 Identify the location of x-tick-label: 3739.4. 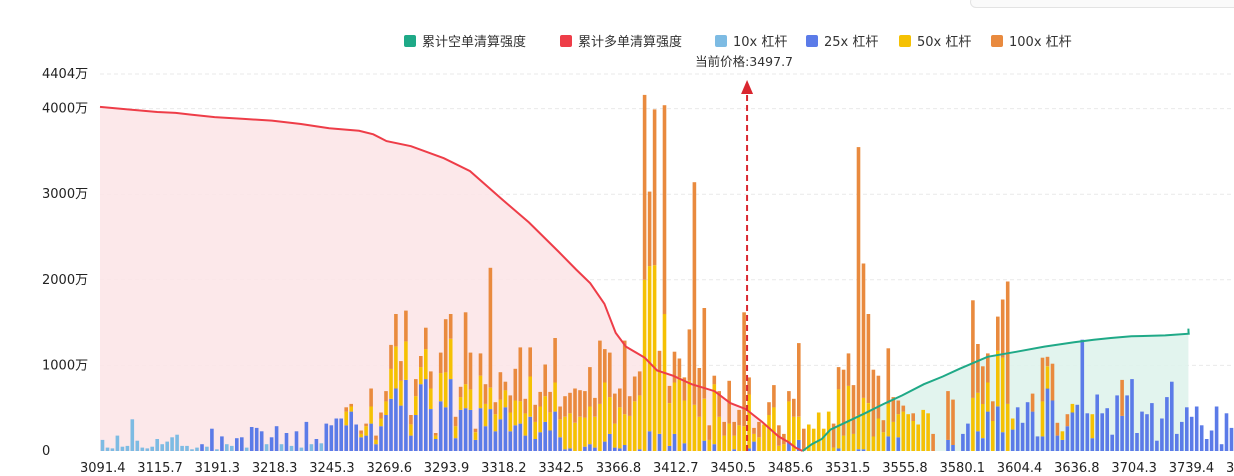
(1192, 468).